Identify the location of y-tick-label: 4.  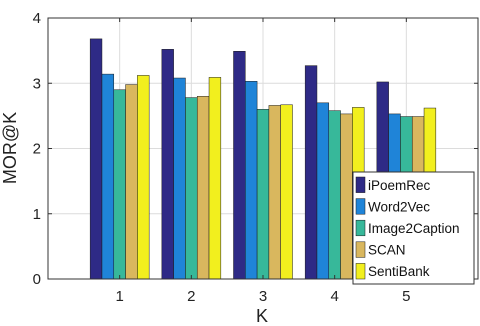
(37, 18).